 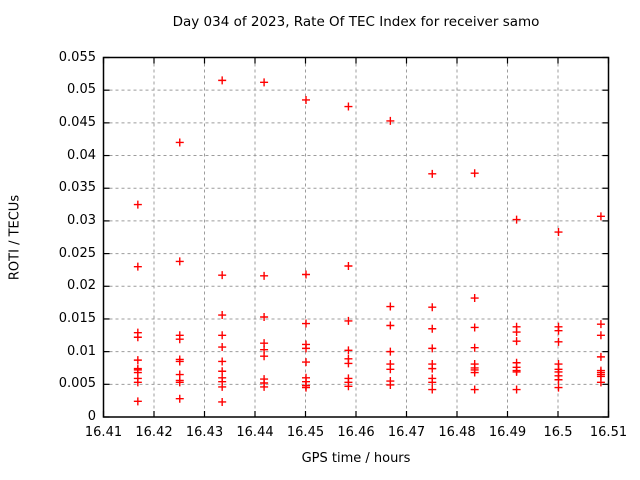 I want to click on x-tick-label: 16.45, so click(x=305, y=432).